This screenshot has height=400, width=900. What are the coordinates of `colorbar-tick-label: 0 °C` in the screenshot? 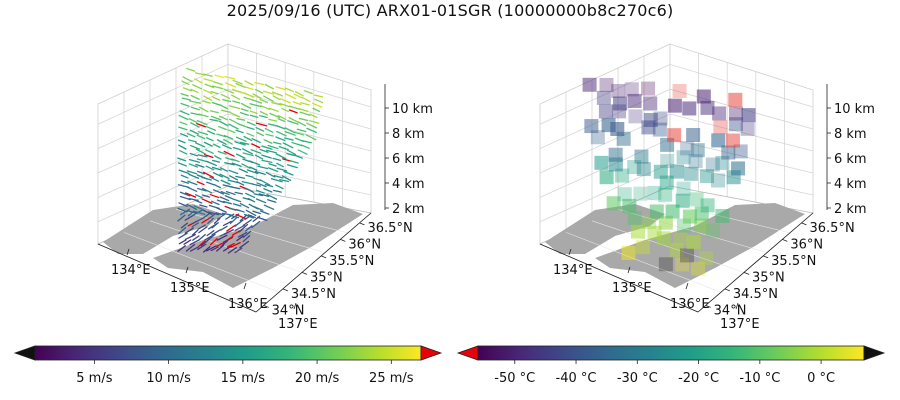 It's located at (821, 378).